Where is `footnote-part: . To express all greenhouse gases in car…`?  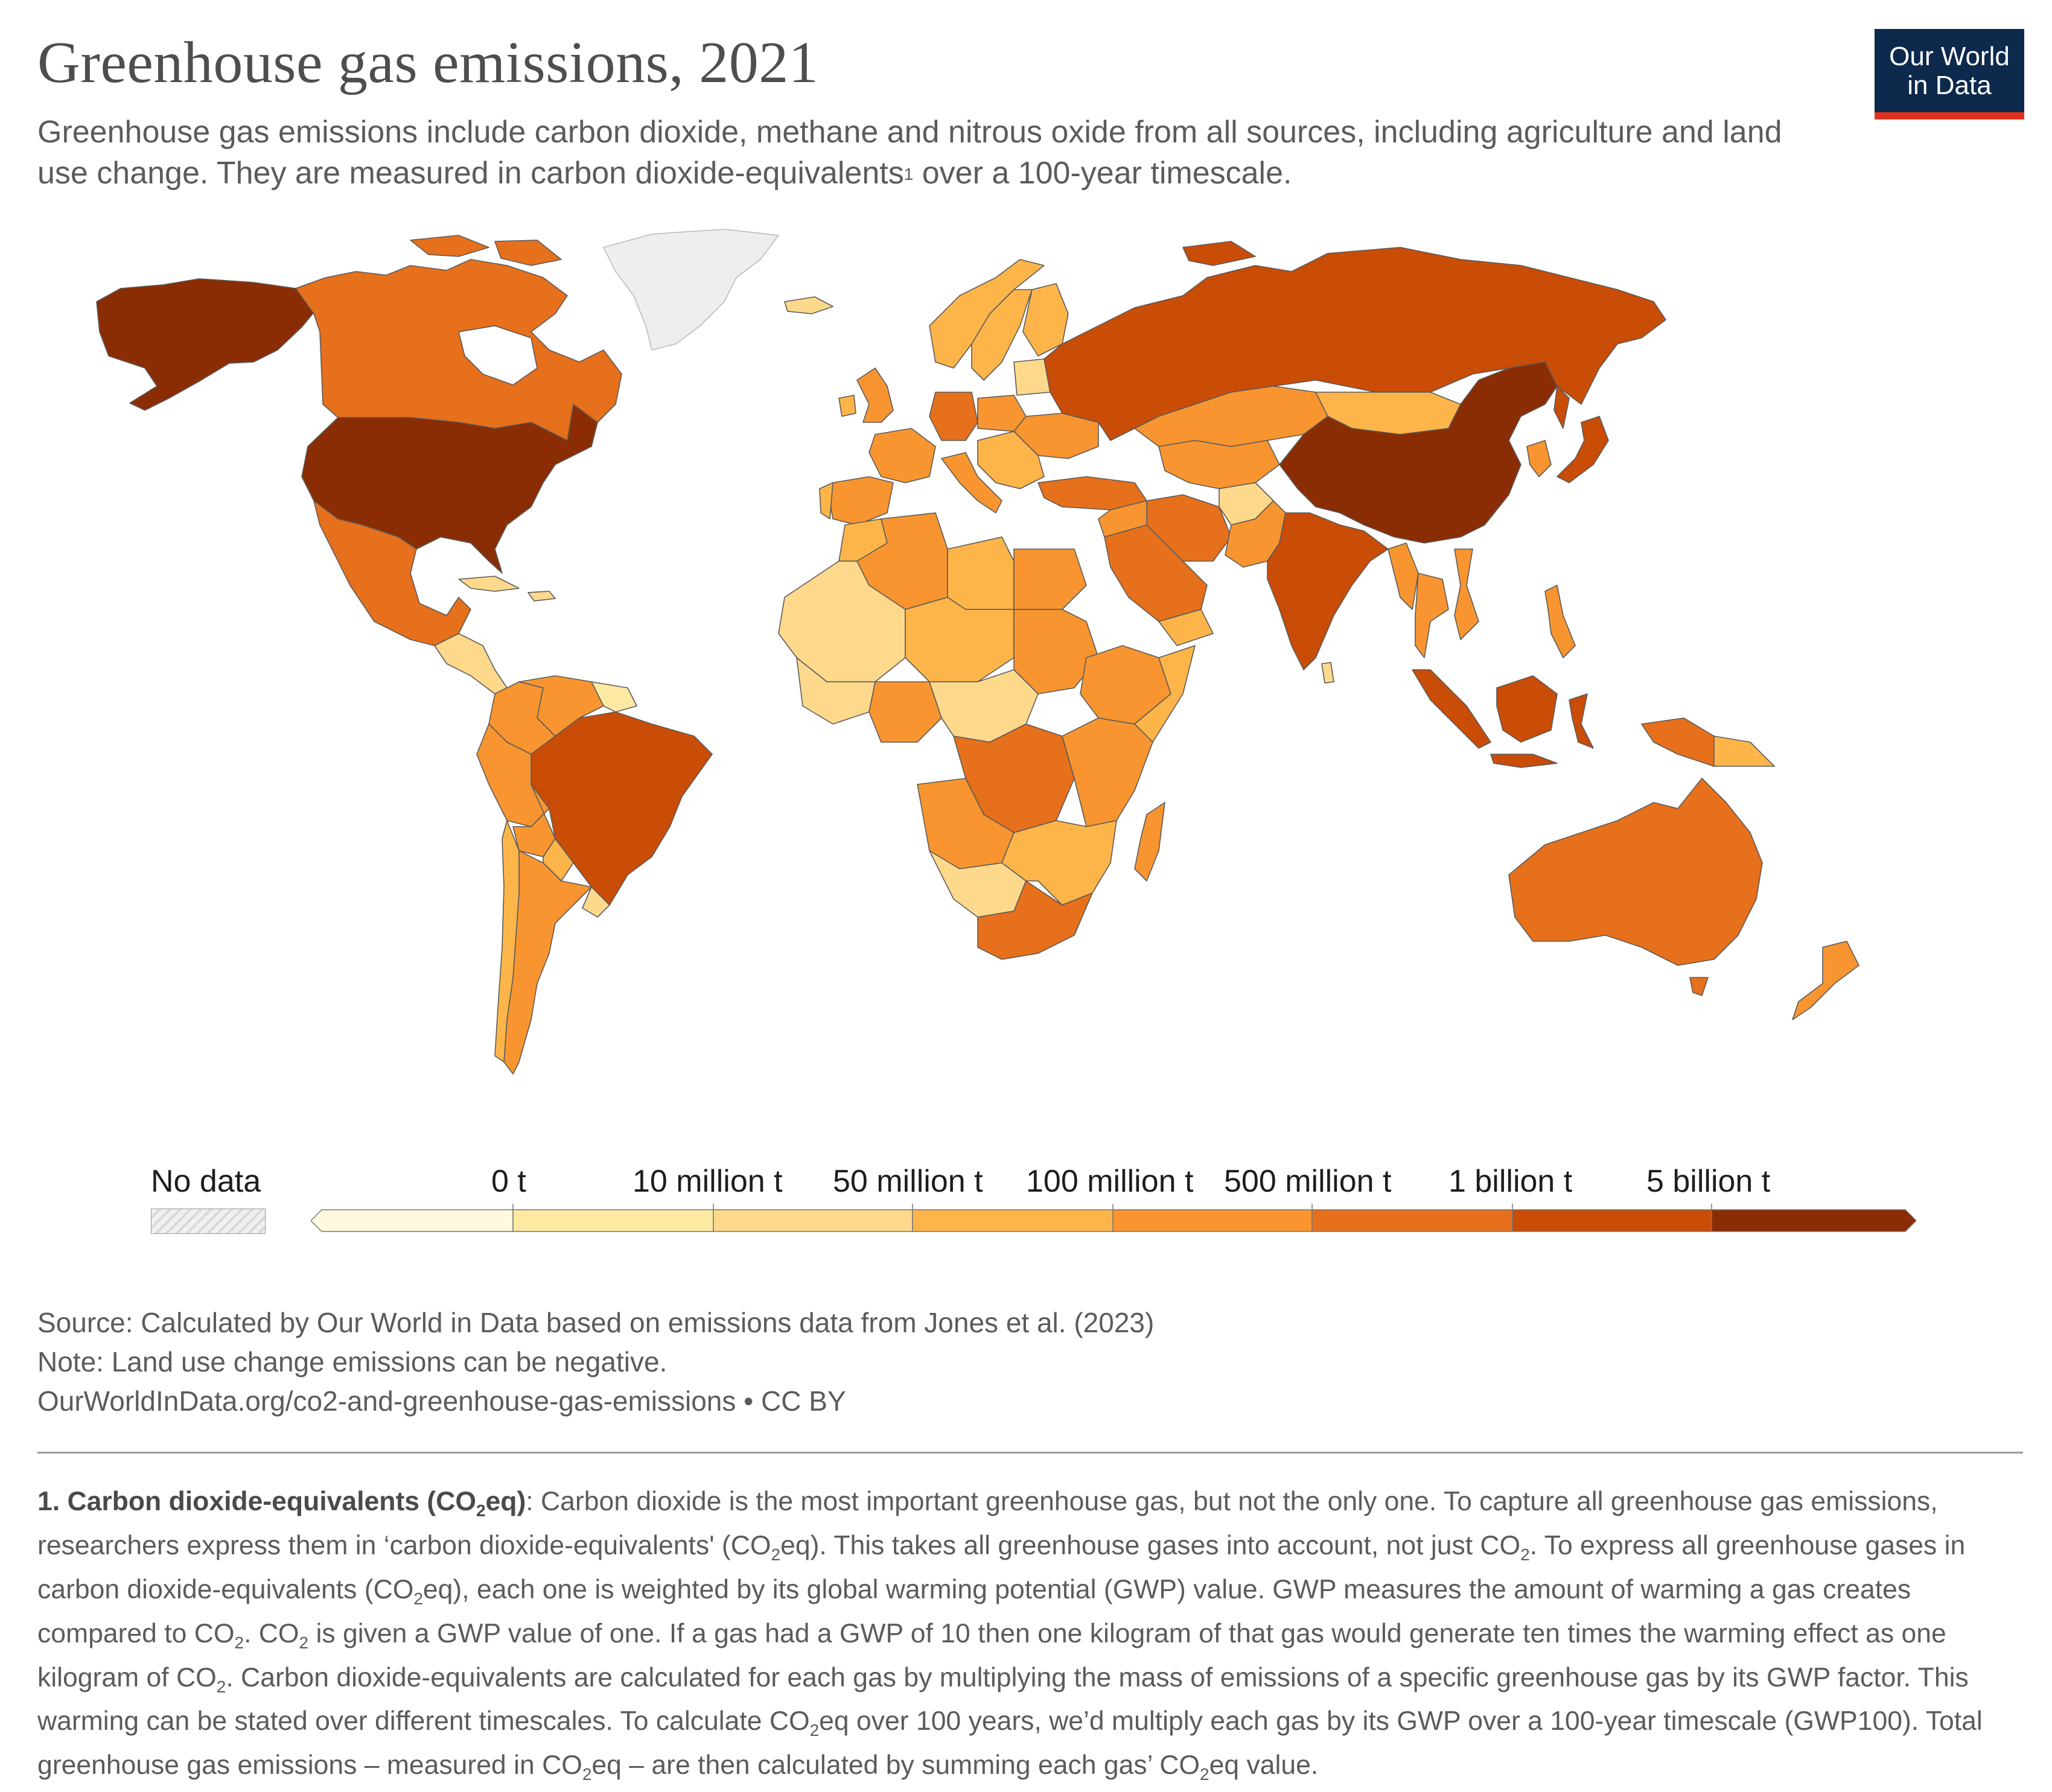 footnote-part: . To express all greenhouse gases in car… is located at coordinates (1001, 1567).